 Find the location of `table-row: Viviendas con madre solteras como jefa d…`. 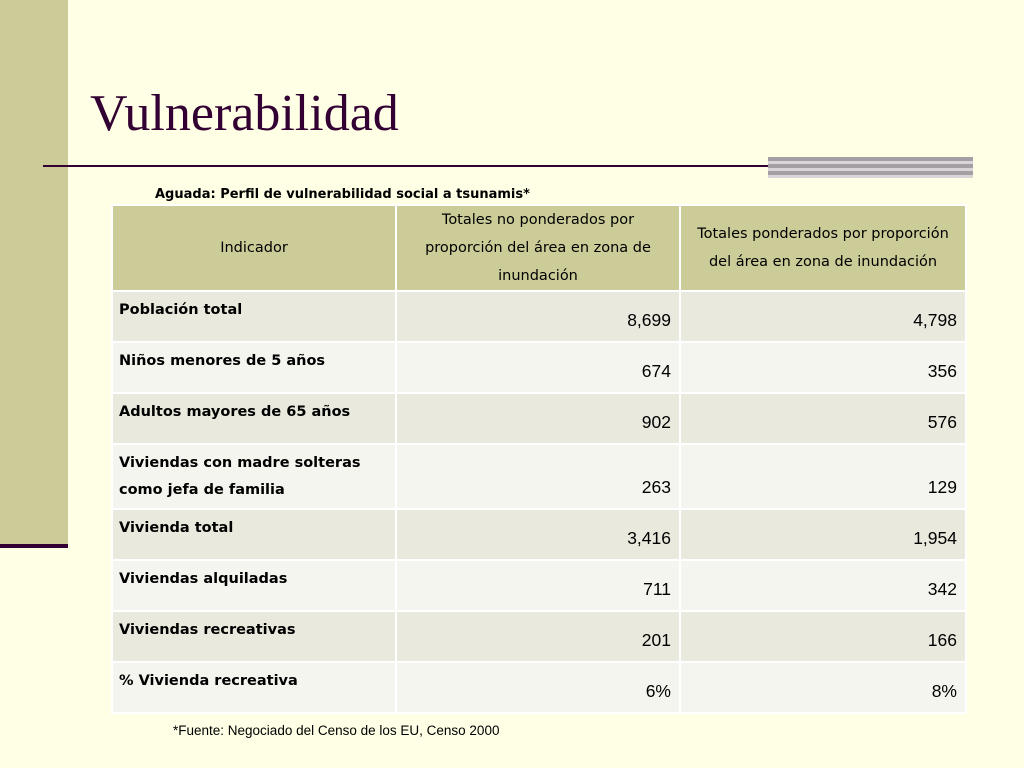

table-row: Viviendas con madre solteras como jefa d… is located at coordinates (539, 476).